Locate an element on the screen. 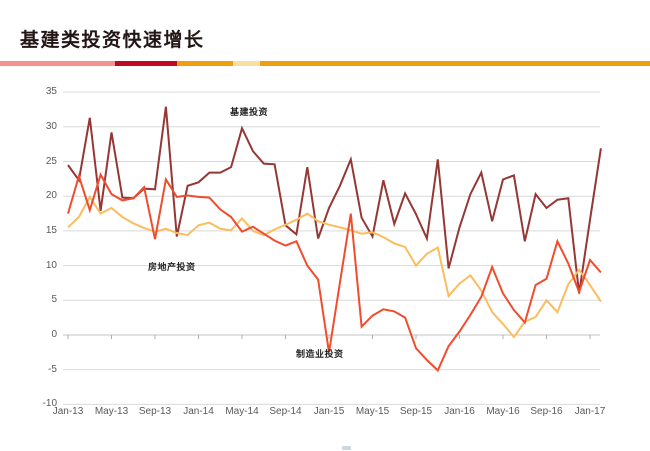 The height and width of the screenshot is (451, 650). y-axis-label: -10 is located at coordinates (49, 404).